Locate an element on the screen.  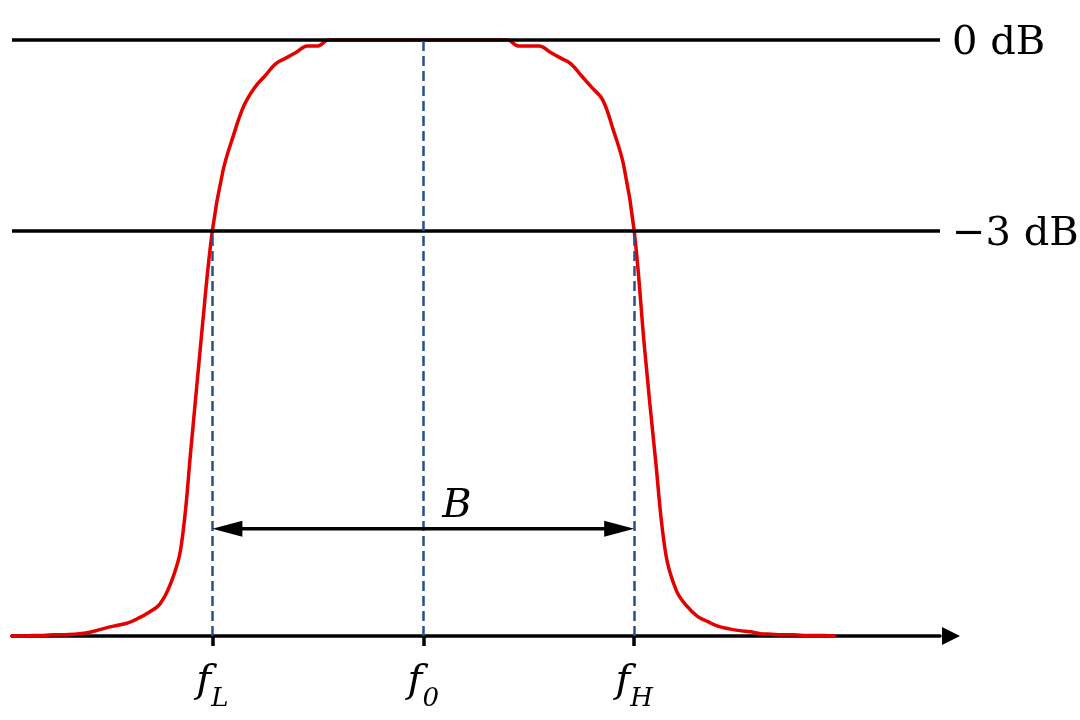
ref-line-label: 0 dB is located at coordinates (999, 40).